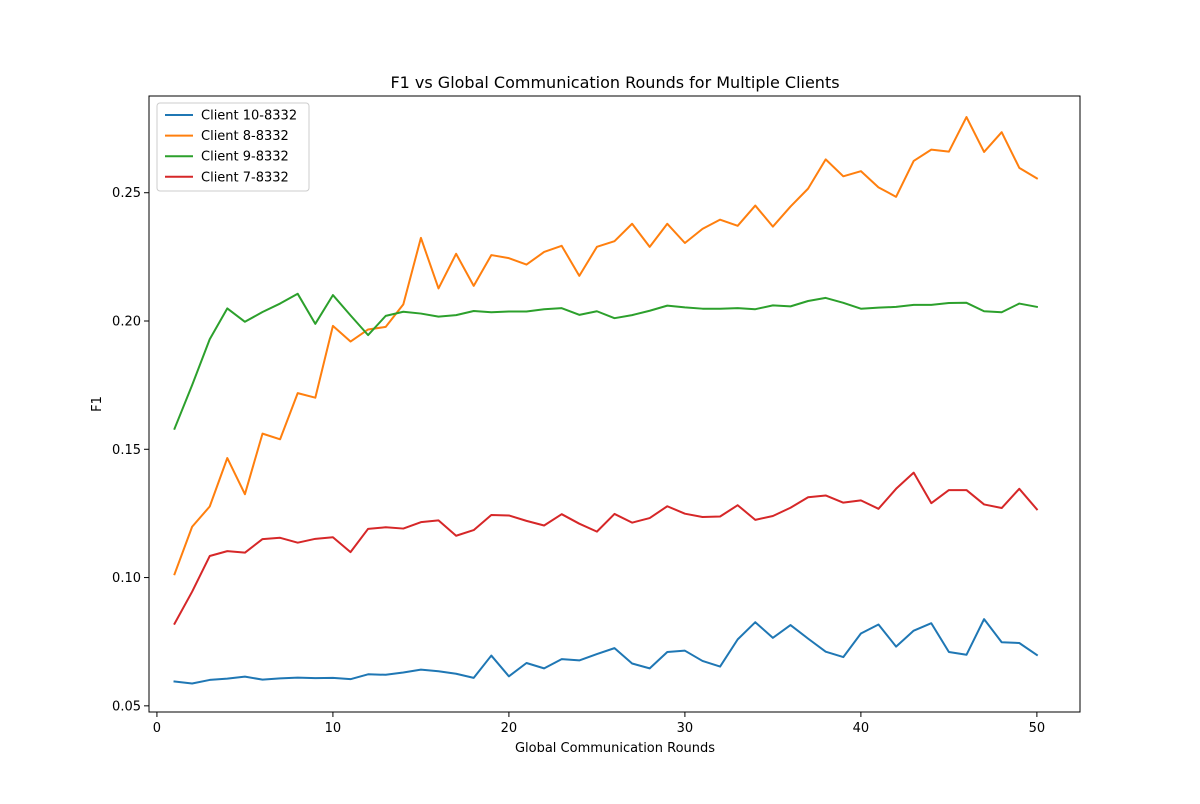  I want to click on y-tick-label: 0.25, so click(126, 193).